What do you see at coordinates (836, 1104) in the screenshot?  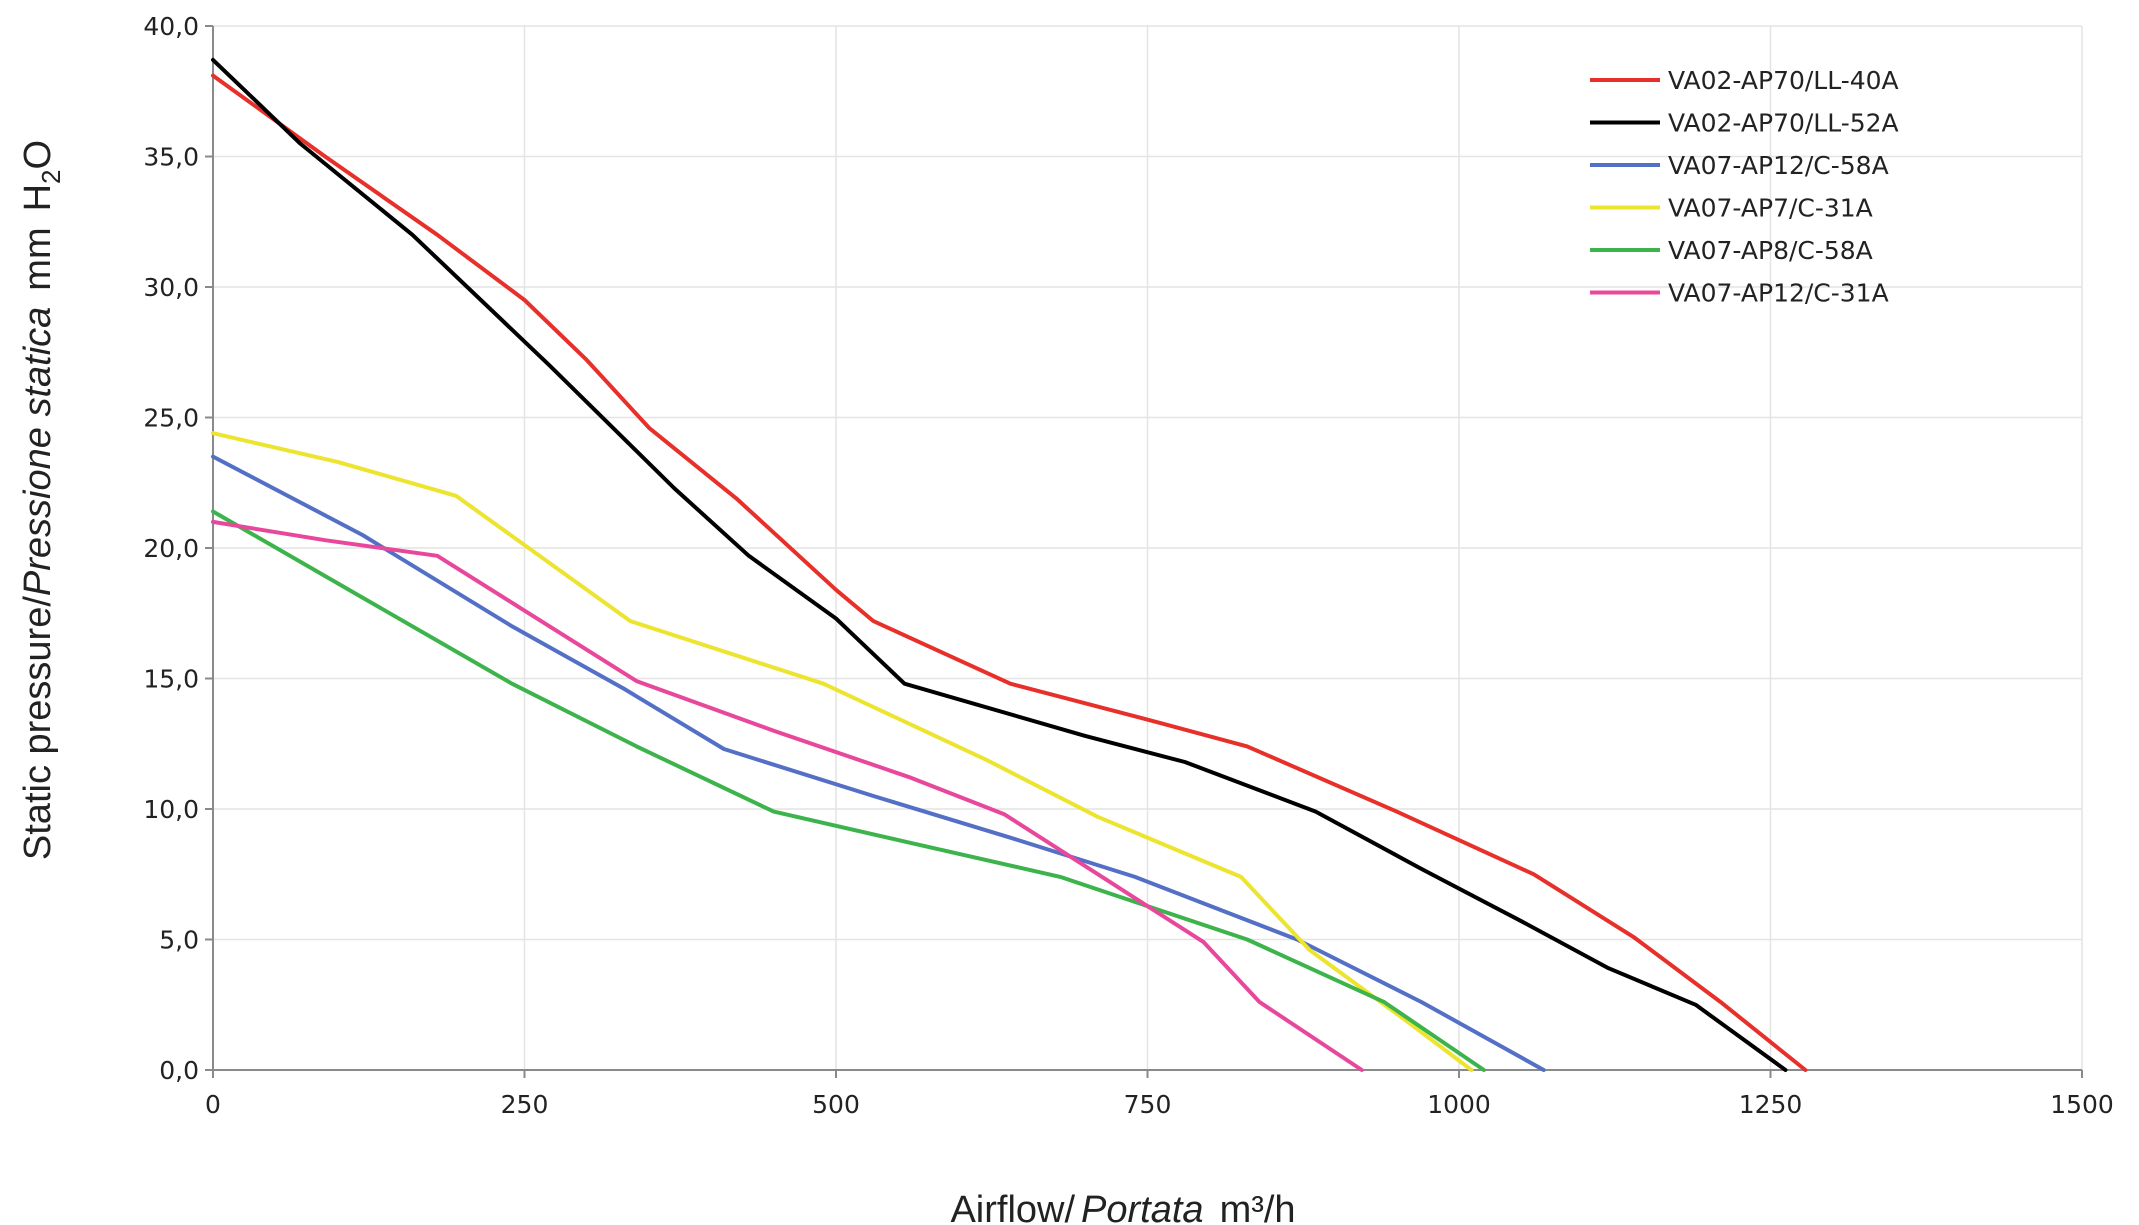 I see `x-tick-label: 500` at bounding box center [836, 1104].